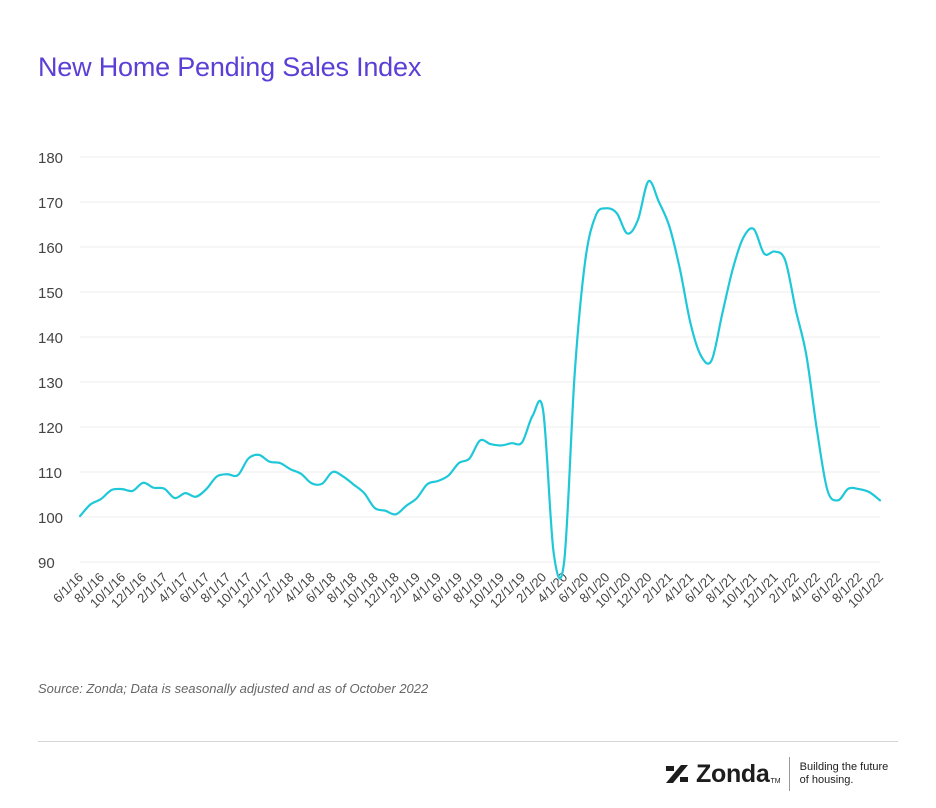  Describe the element at coordinates (826, 780) in the screenshot. I see `tagline-line-2: of housing.` at that location.